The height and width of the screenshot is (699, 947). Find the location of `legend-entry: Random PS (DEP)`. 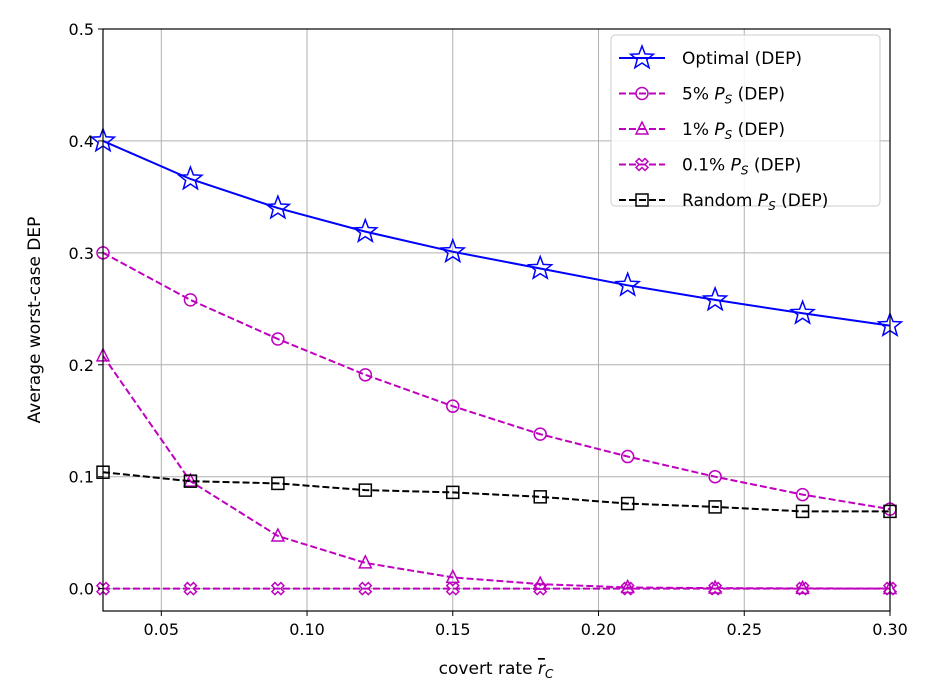

legend-entry: Random PS (DEP) is located at coordinates (723, 202).